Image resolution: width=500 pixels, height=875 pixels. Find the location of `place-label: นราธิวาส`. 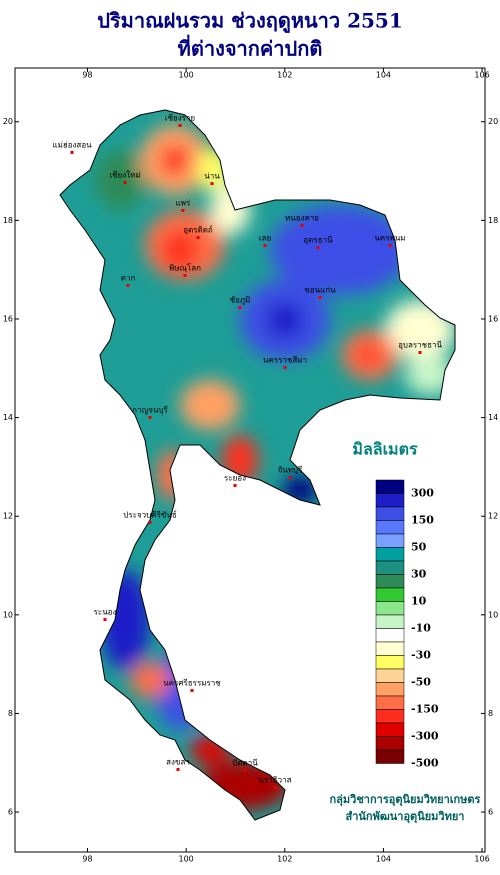

place-label: นราธิวาส is located at coordinates (274, 780).